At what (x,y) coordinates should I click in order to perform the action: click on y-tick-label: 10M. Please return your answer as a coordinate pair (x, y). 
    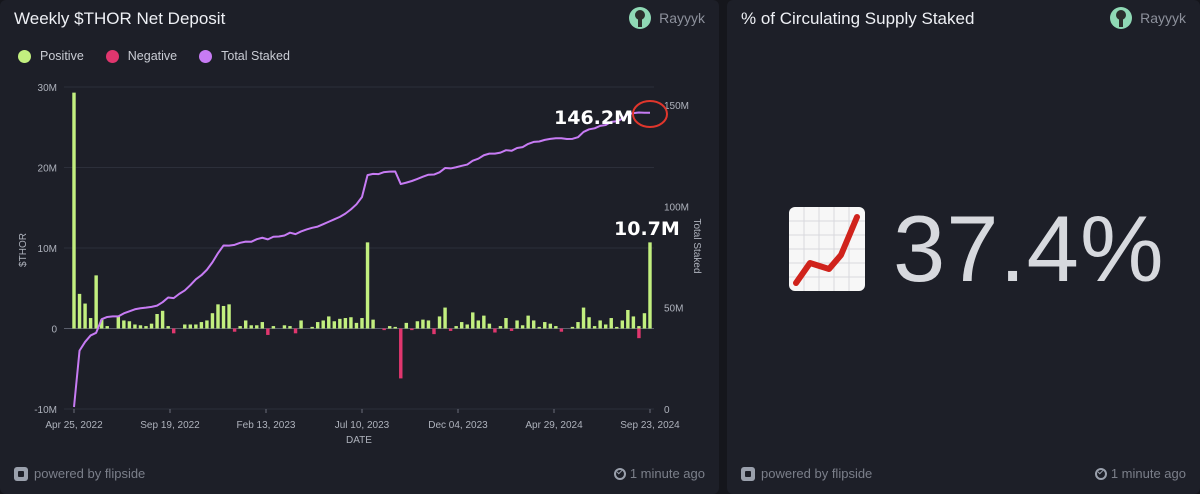
    Looking at the image, I should click on (47, 249).